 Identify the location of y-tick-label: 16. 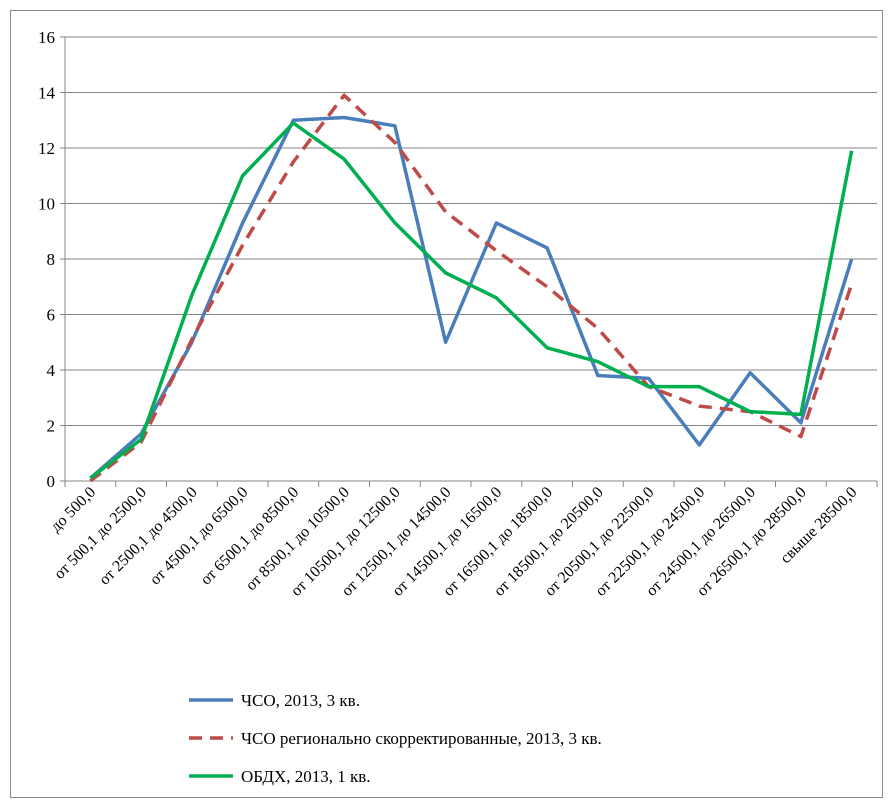
(46, 37).